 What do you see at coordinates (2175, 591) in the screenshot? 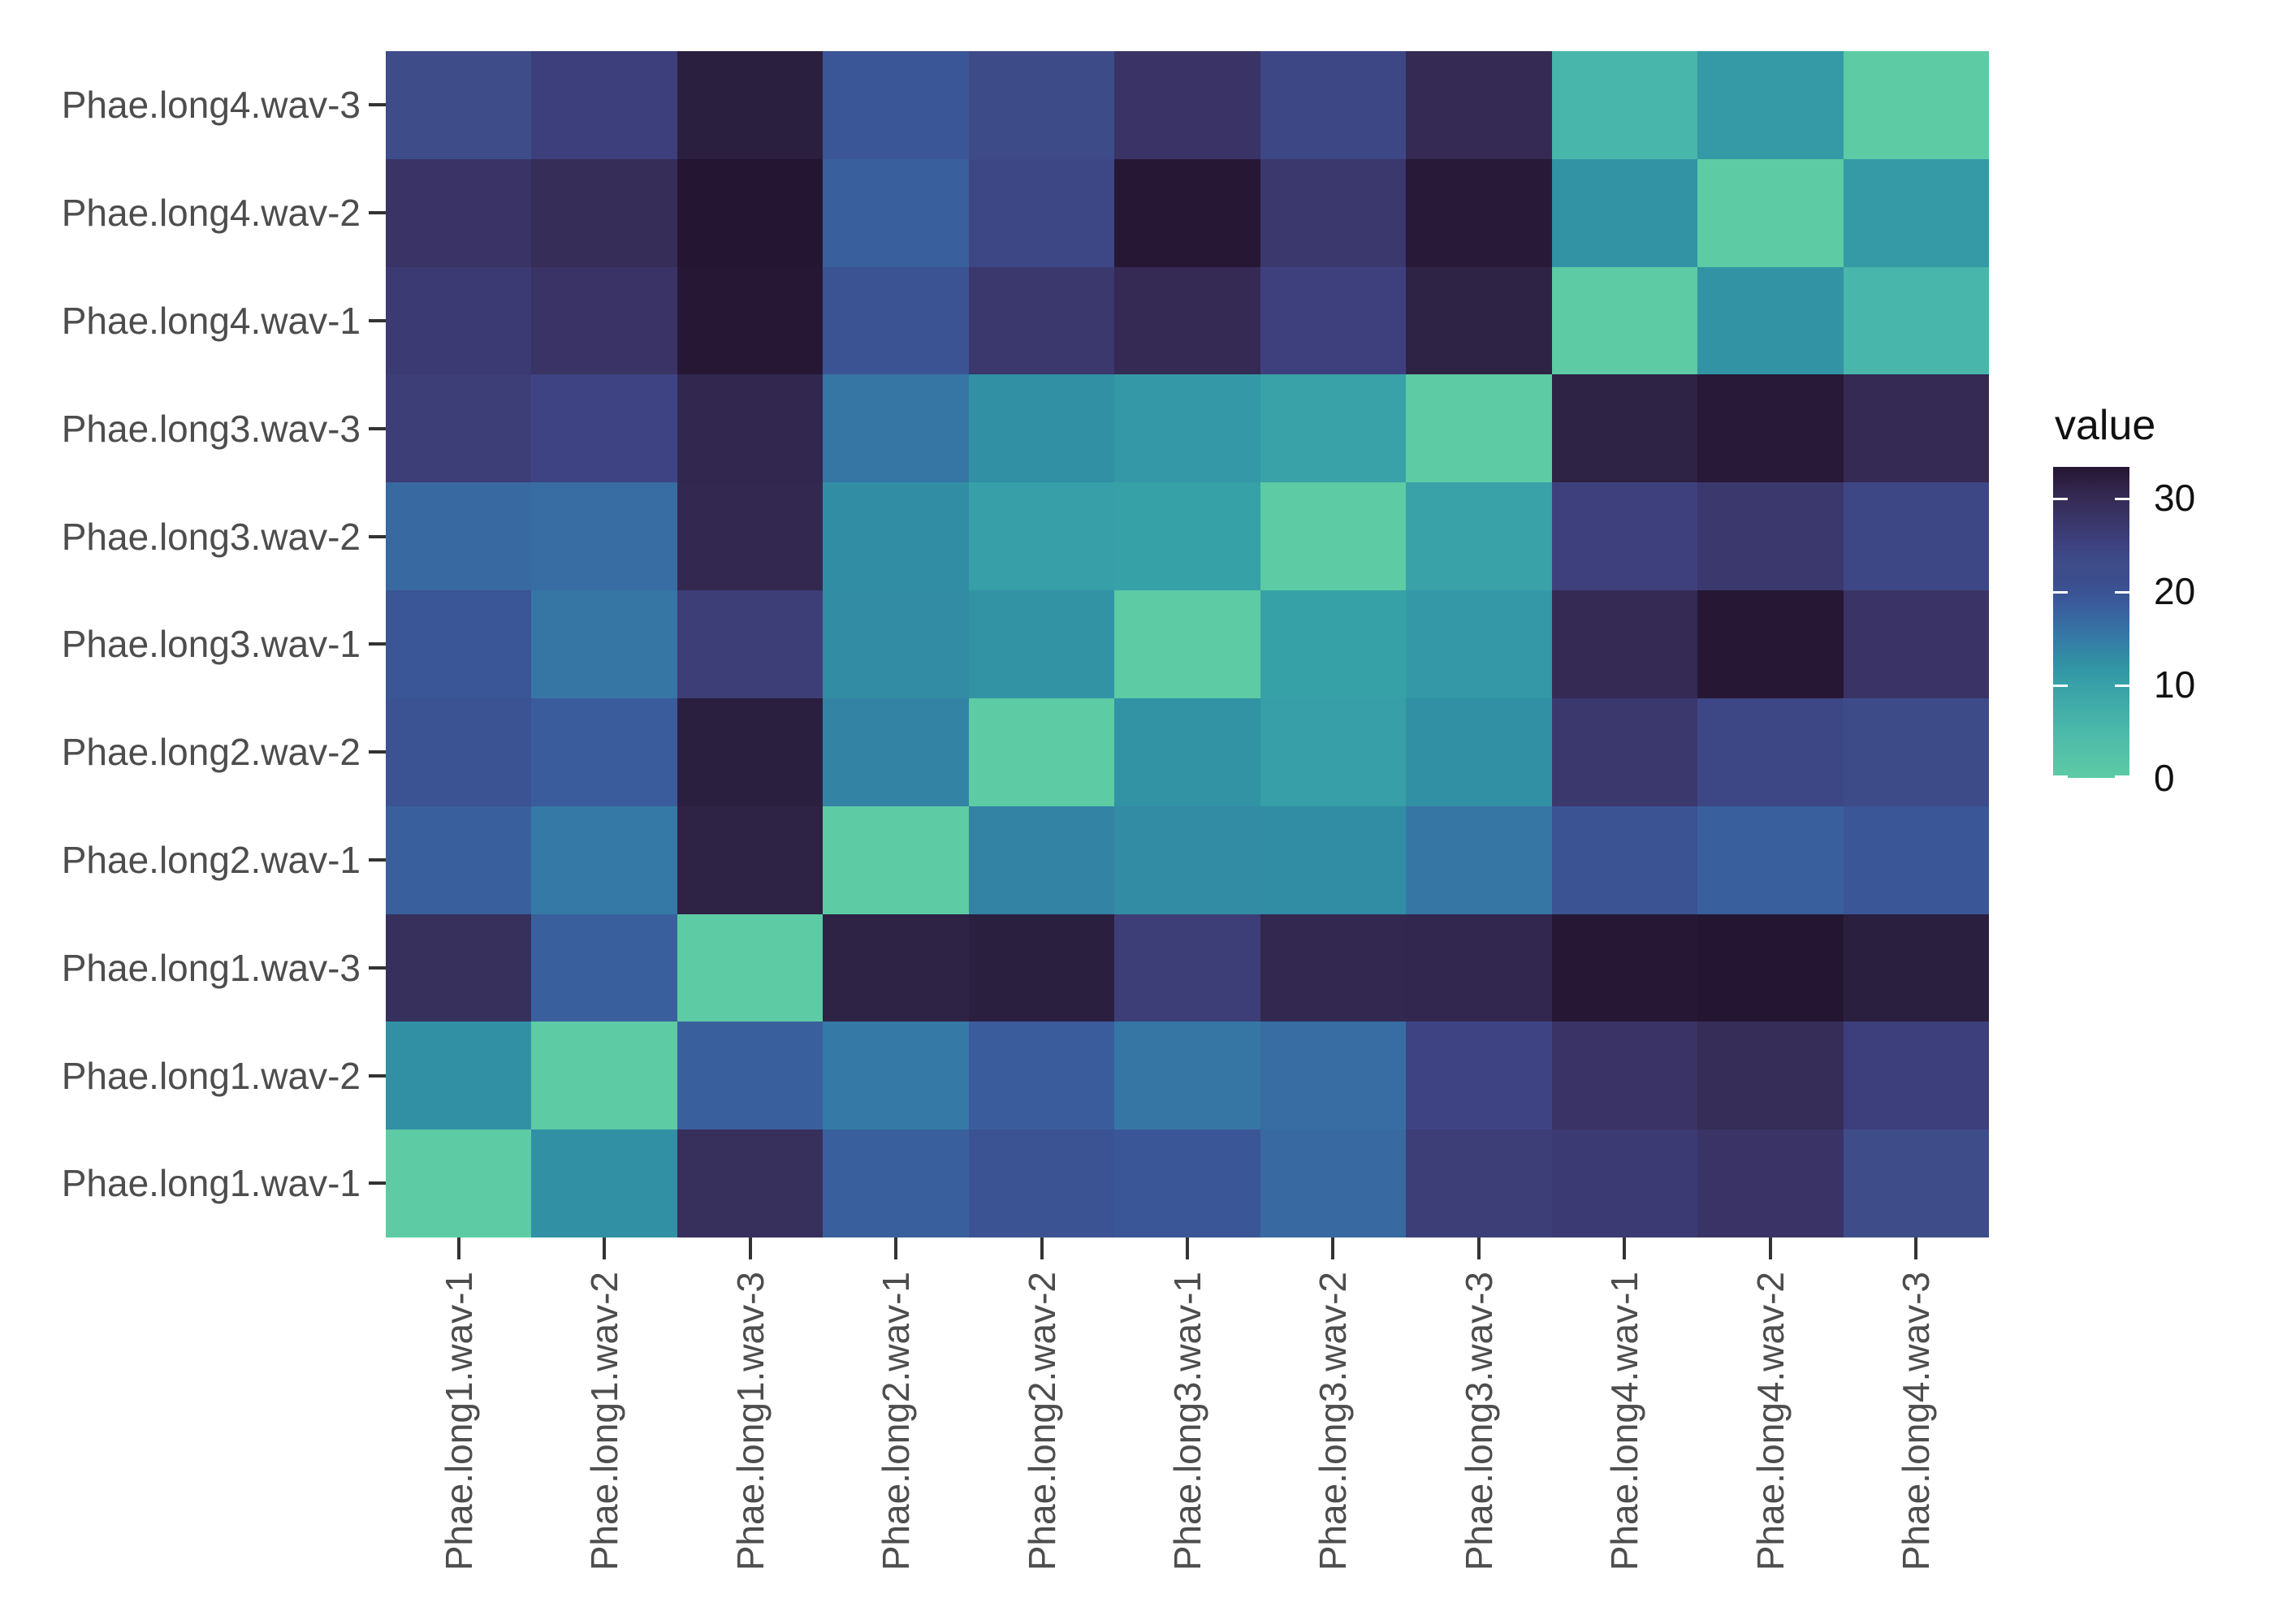
I see `legend-tick-label: 20` at bounding box center [2175, 591].